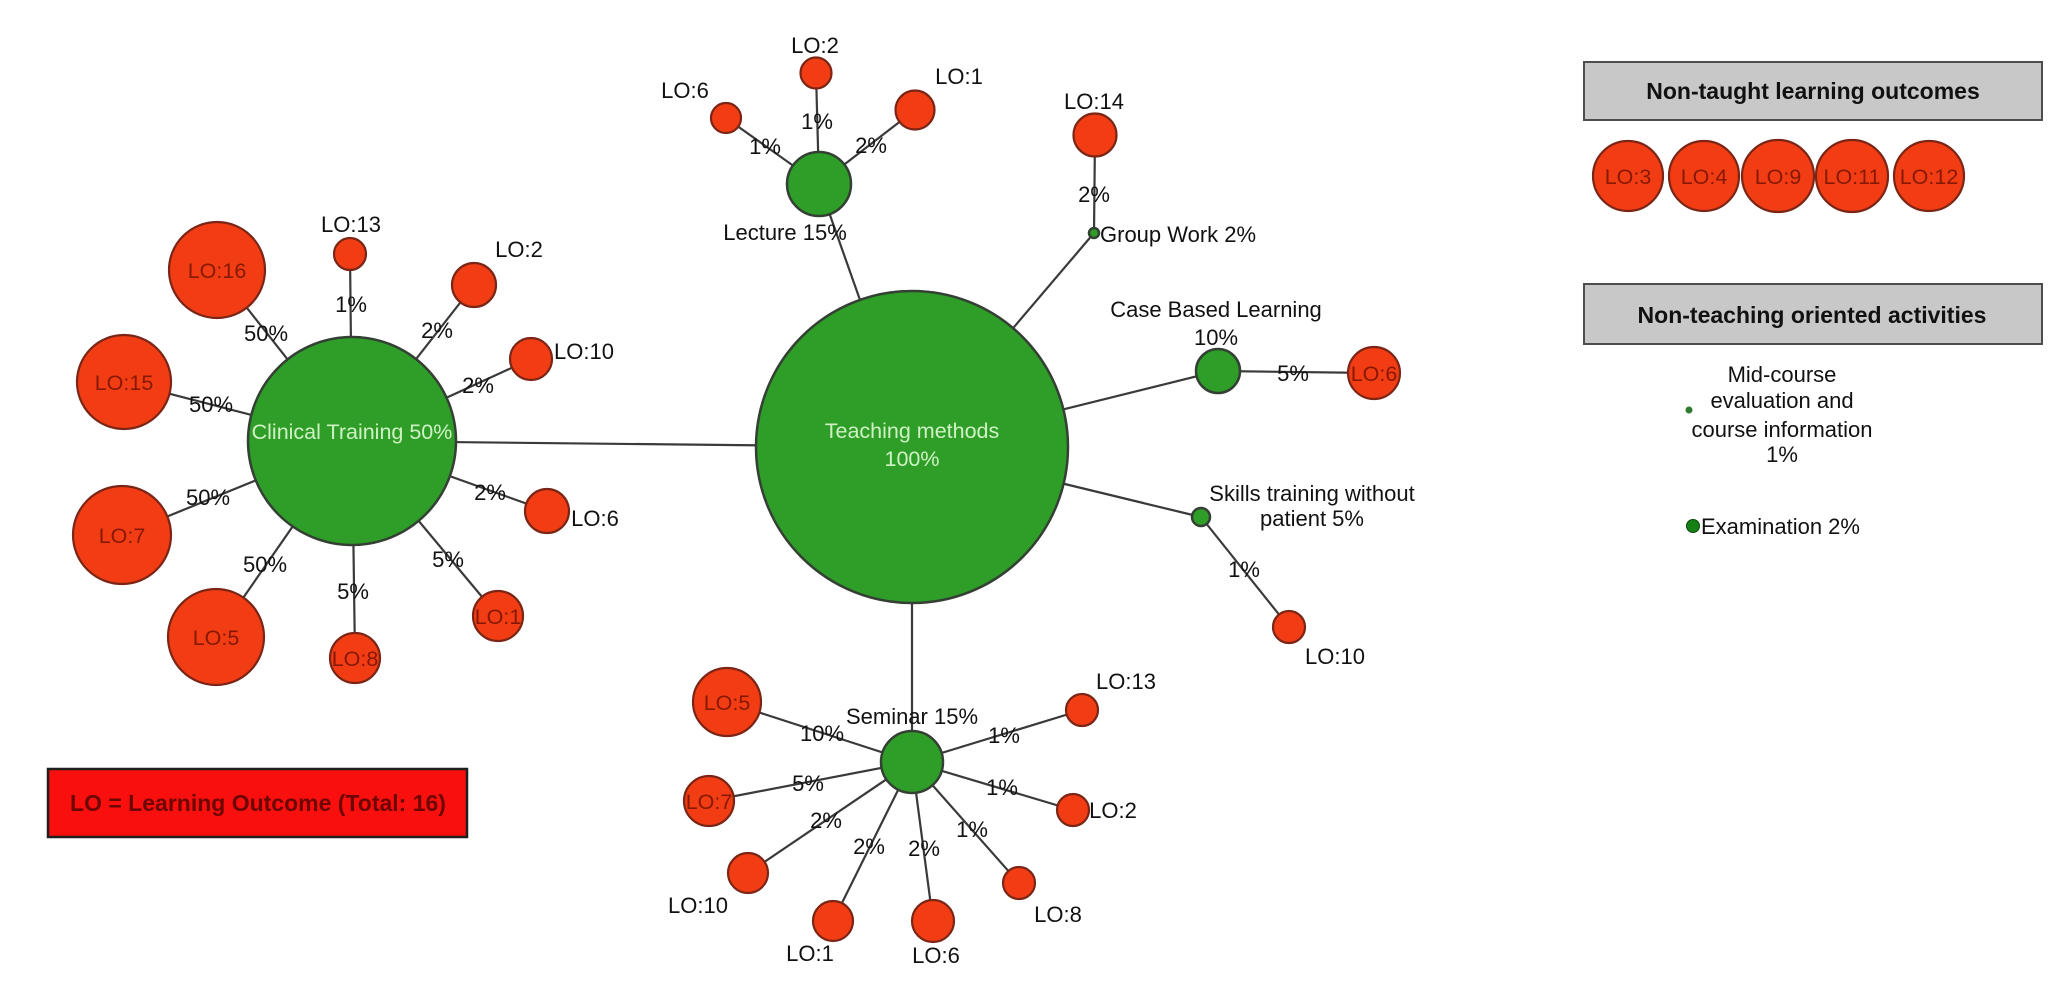 The width and height of the screenshot is (2059, 1001). Describe the element at coordinates (1929, 177) in the screenshot. I see `svg-text: LO:12` at that location.